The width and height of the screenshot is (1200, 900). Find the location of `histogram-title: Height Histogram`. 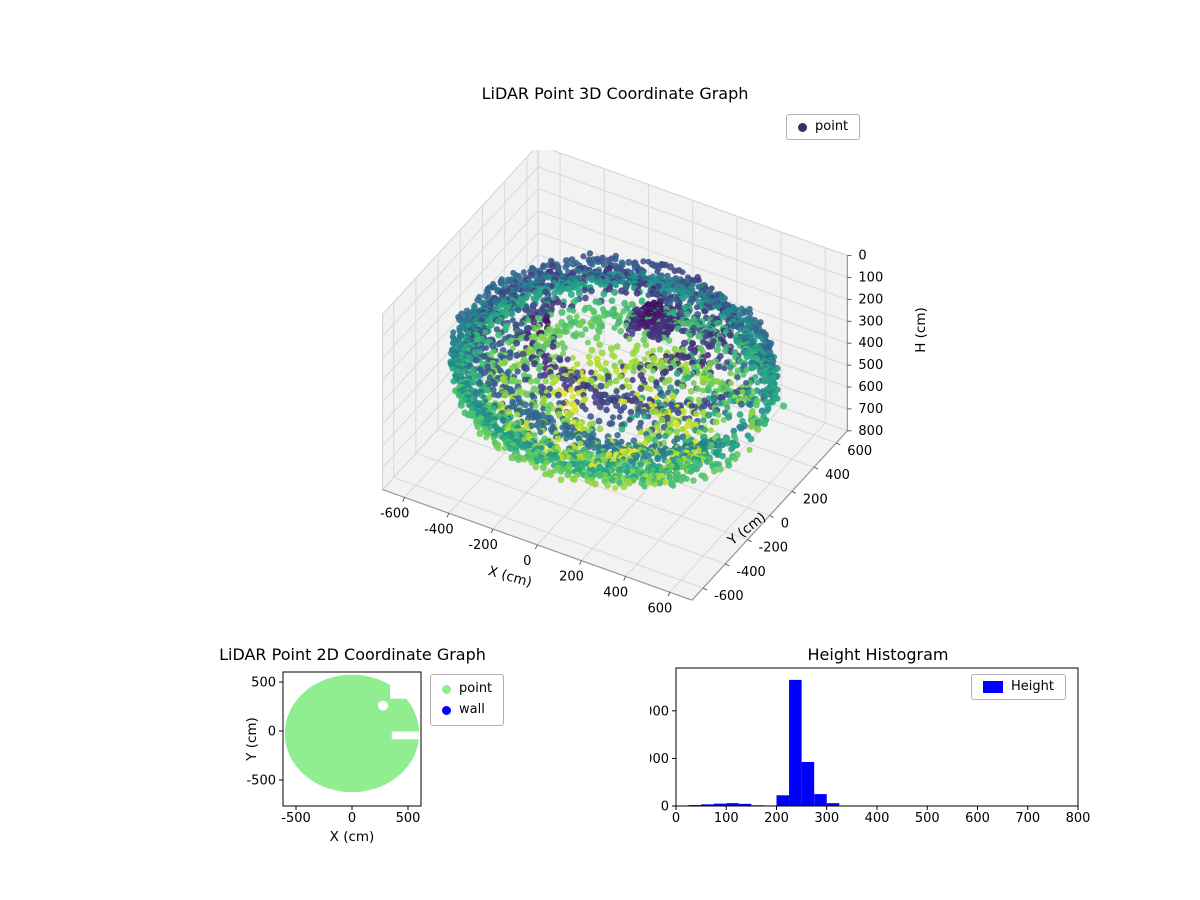

histogram-title: Height Histogram is located at coordinates (878, 654).